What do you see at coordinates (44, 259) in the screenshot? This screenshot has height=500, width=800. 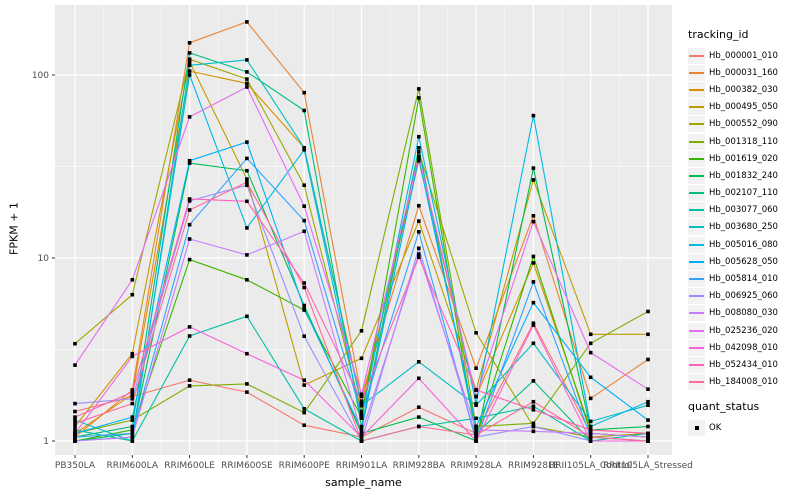 I see `y-tick-label: 10` at bounding box center [44, 259].